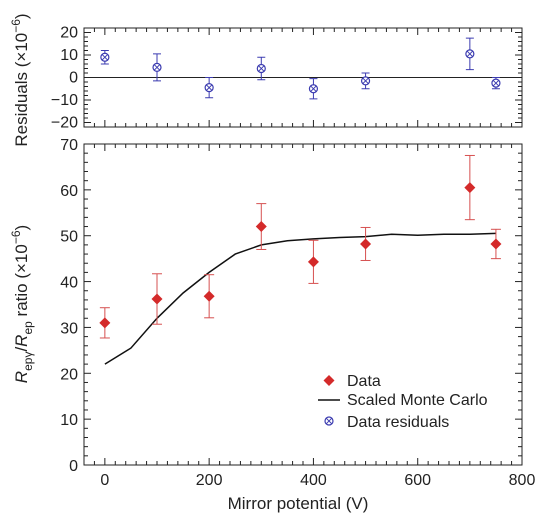 This screenshot has width=544, height=514. Describe the element at coordinates (73, 78) in the screenshot. I see `residual-y-tick-label: 0` at that location.